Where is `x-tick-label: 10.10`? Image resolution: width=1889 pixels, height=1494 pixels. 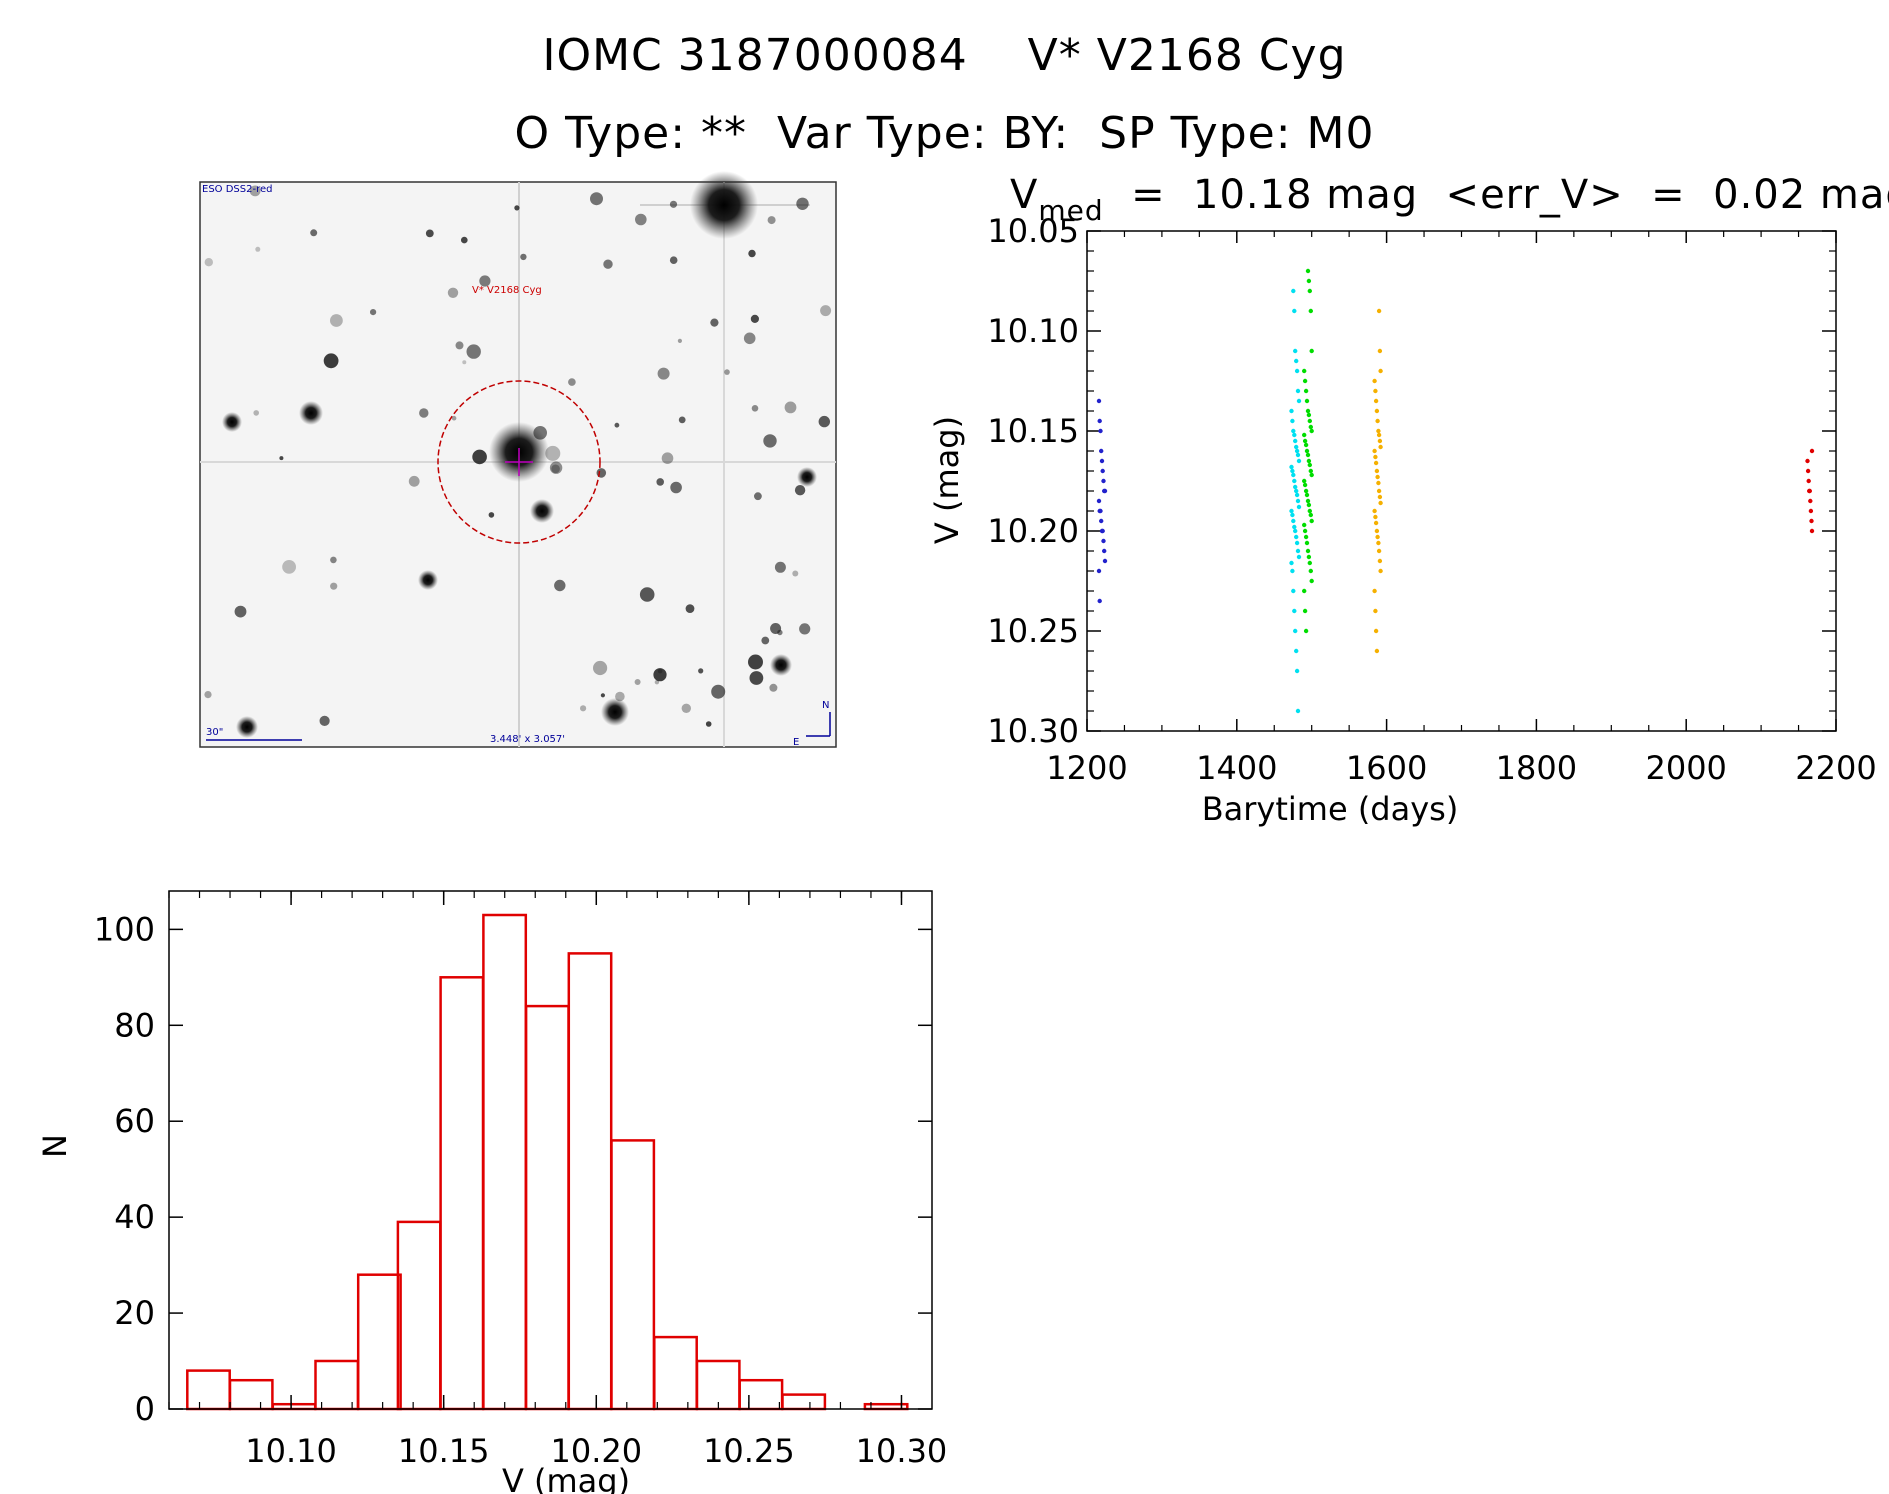 x-tick-label: 10.10 is located at coordinates (291, 1451).